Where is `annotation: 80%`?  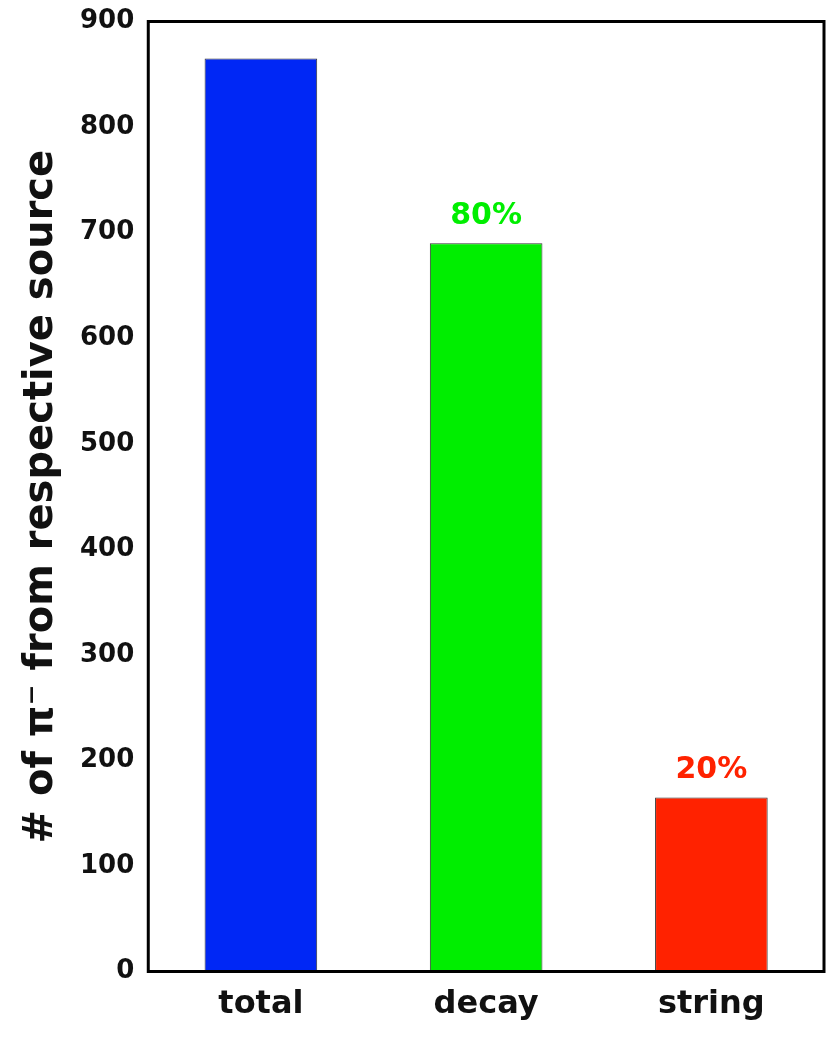 annotation: 80% is located at coordinates (486, 214).